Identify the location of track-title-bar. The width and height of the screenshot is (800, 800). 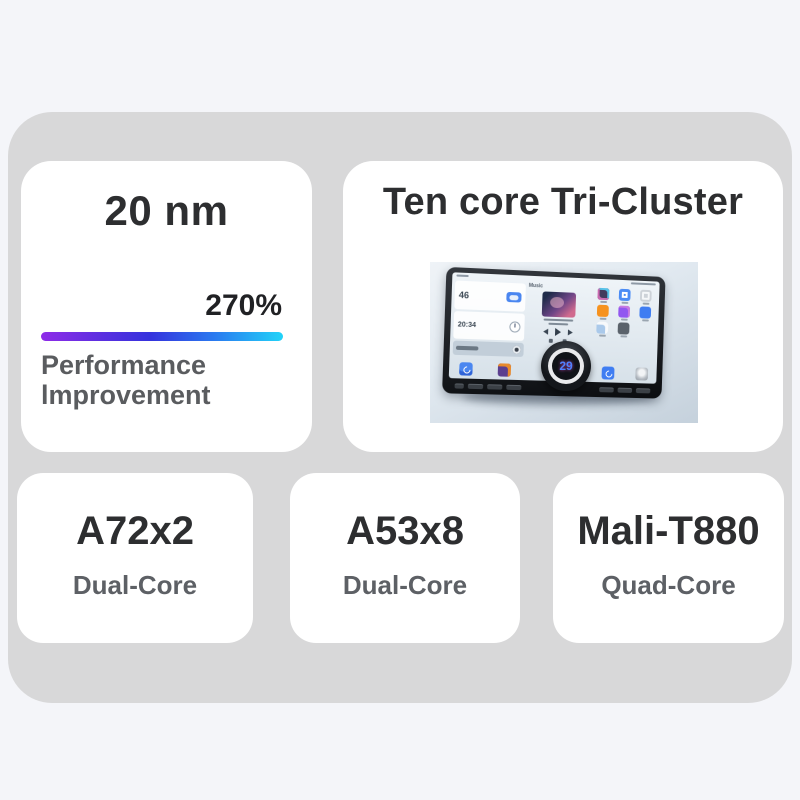
(558, 320).